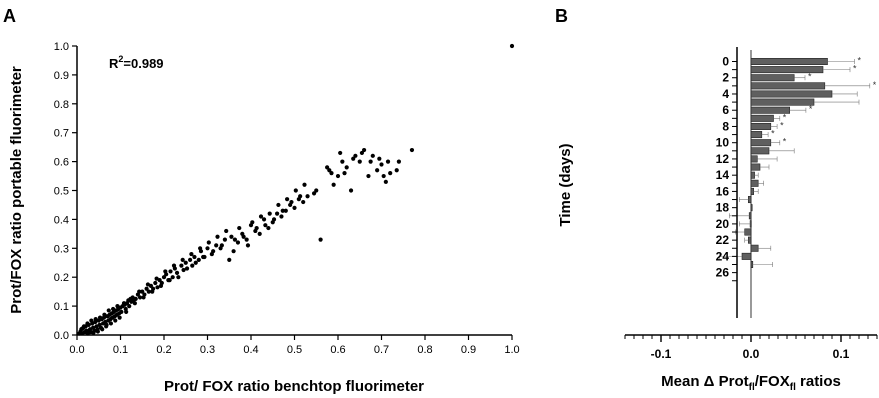 The width and height of the screenshot is (879, 398). I want to click on b-x-axis-title: Mean Δ Protfl/FOXfl ratios, so click(751, 383).